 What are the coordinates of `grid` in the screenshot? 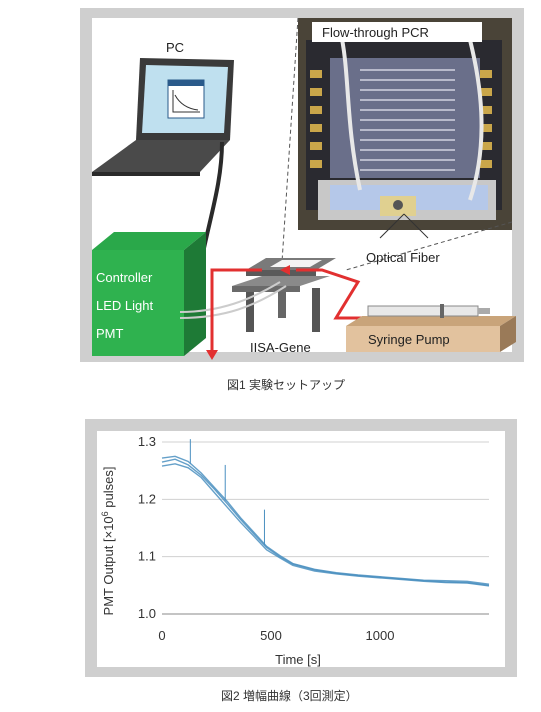 It's located at (325, 528).